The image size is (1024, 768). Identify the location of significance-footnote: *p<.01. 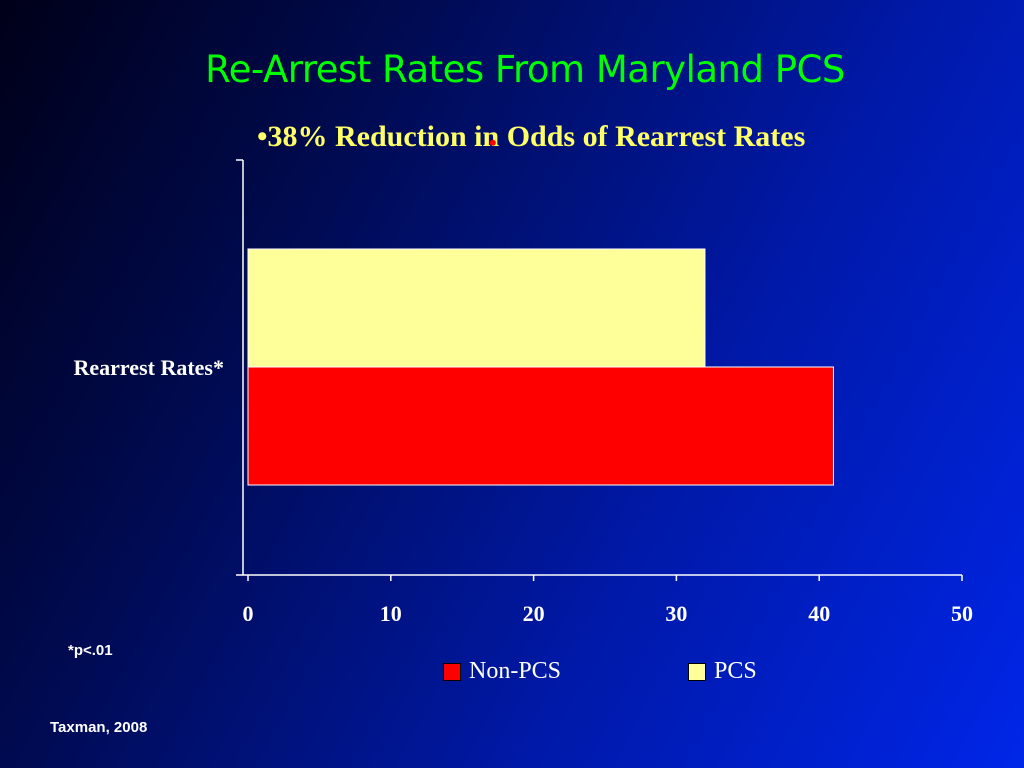
(90, 650).